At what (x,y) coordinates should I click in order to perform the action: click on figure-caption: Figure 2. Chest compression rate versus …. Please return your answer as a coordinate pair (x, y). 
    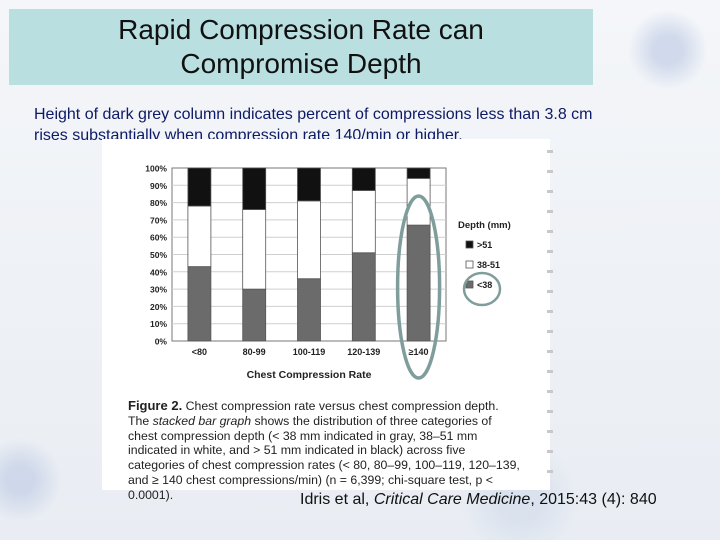
    Looking at the image, I should click on (325, 450).